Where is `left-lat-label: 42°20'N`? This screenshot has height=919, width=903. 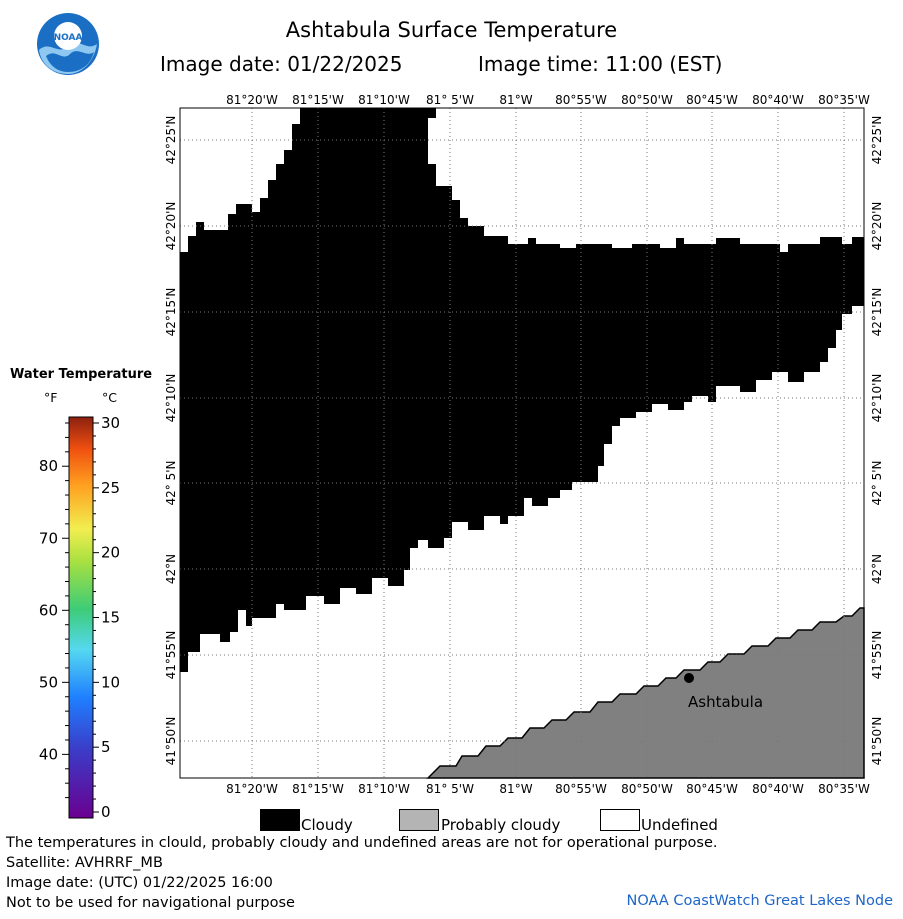 left-lat-label: 42°20'N is located at coordinates (171, 226).